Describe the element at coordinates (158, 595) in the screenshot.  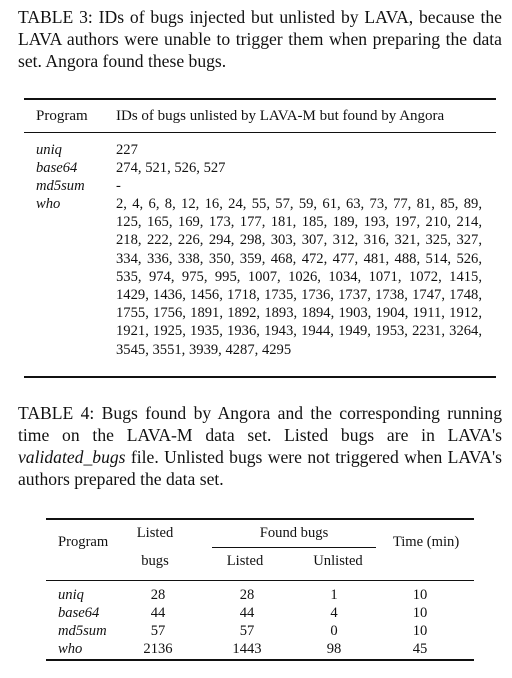
I see `table4-listed-bugs-cell: 28` at that location.